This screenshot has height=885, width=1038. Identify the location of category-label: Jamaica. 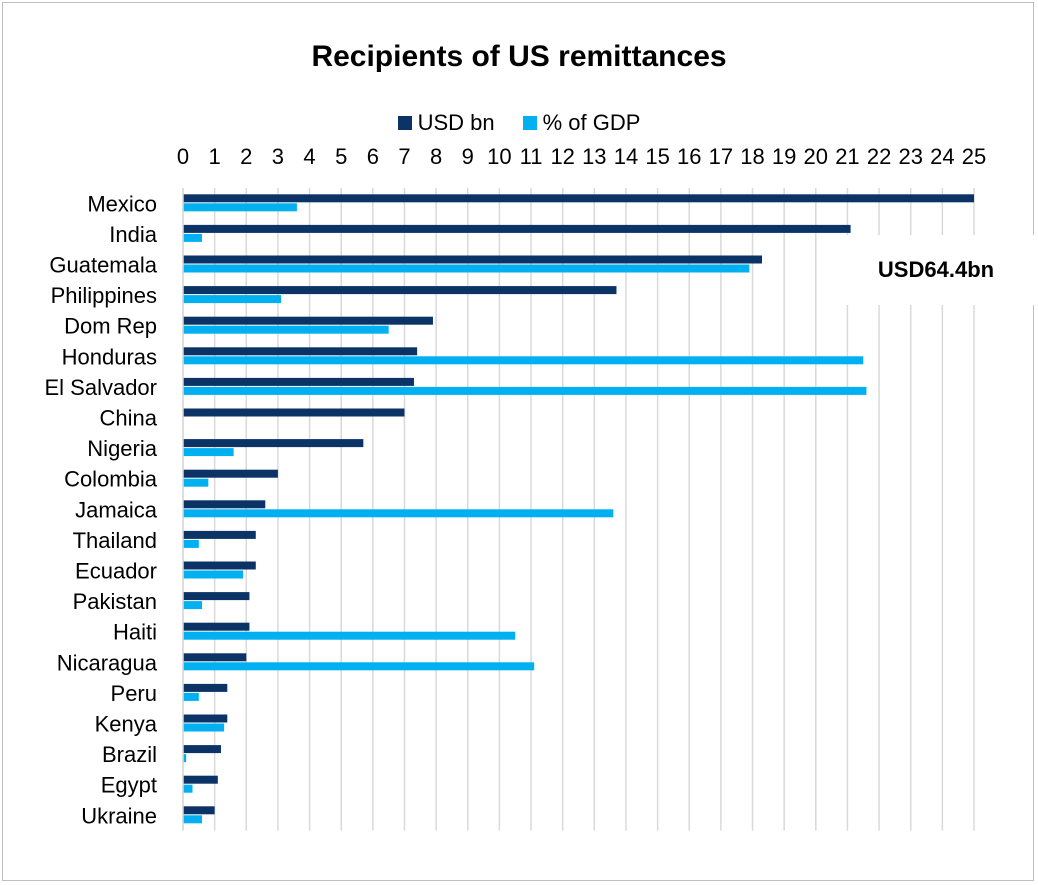
(116, 509).